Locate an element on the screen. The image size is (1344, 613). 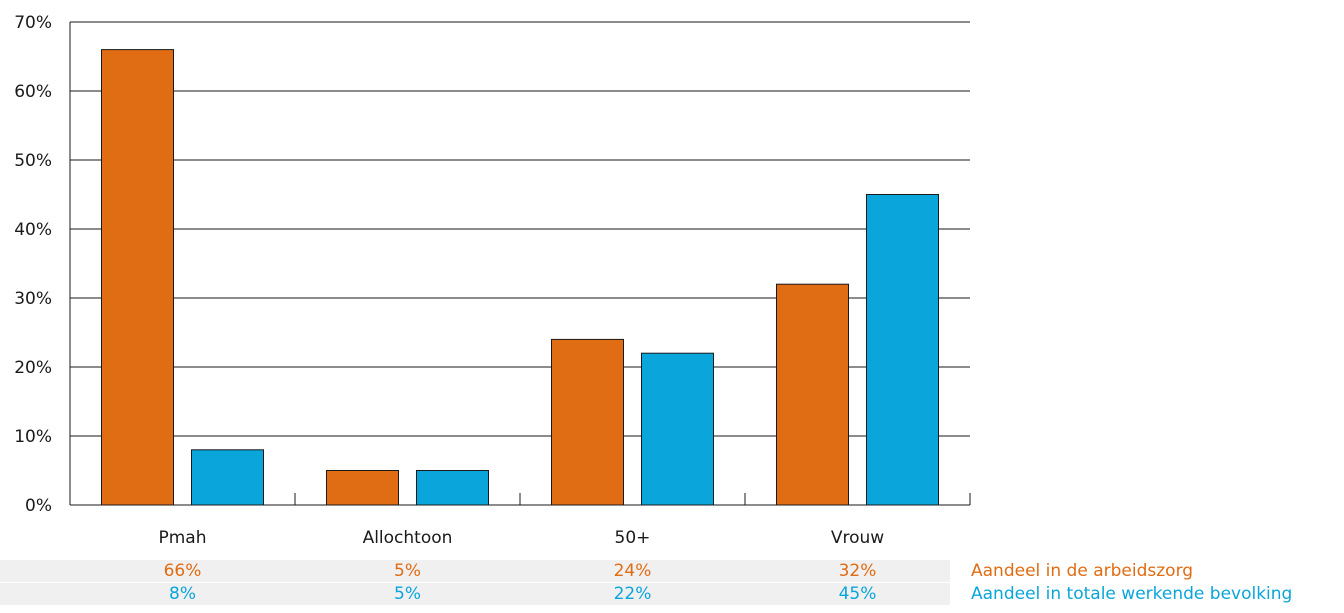
data-label-cell: 22% is located at coordinates (632, 594).